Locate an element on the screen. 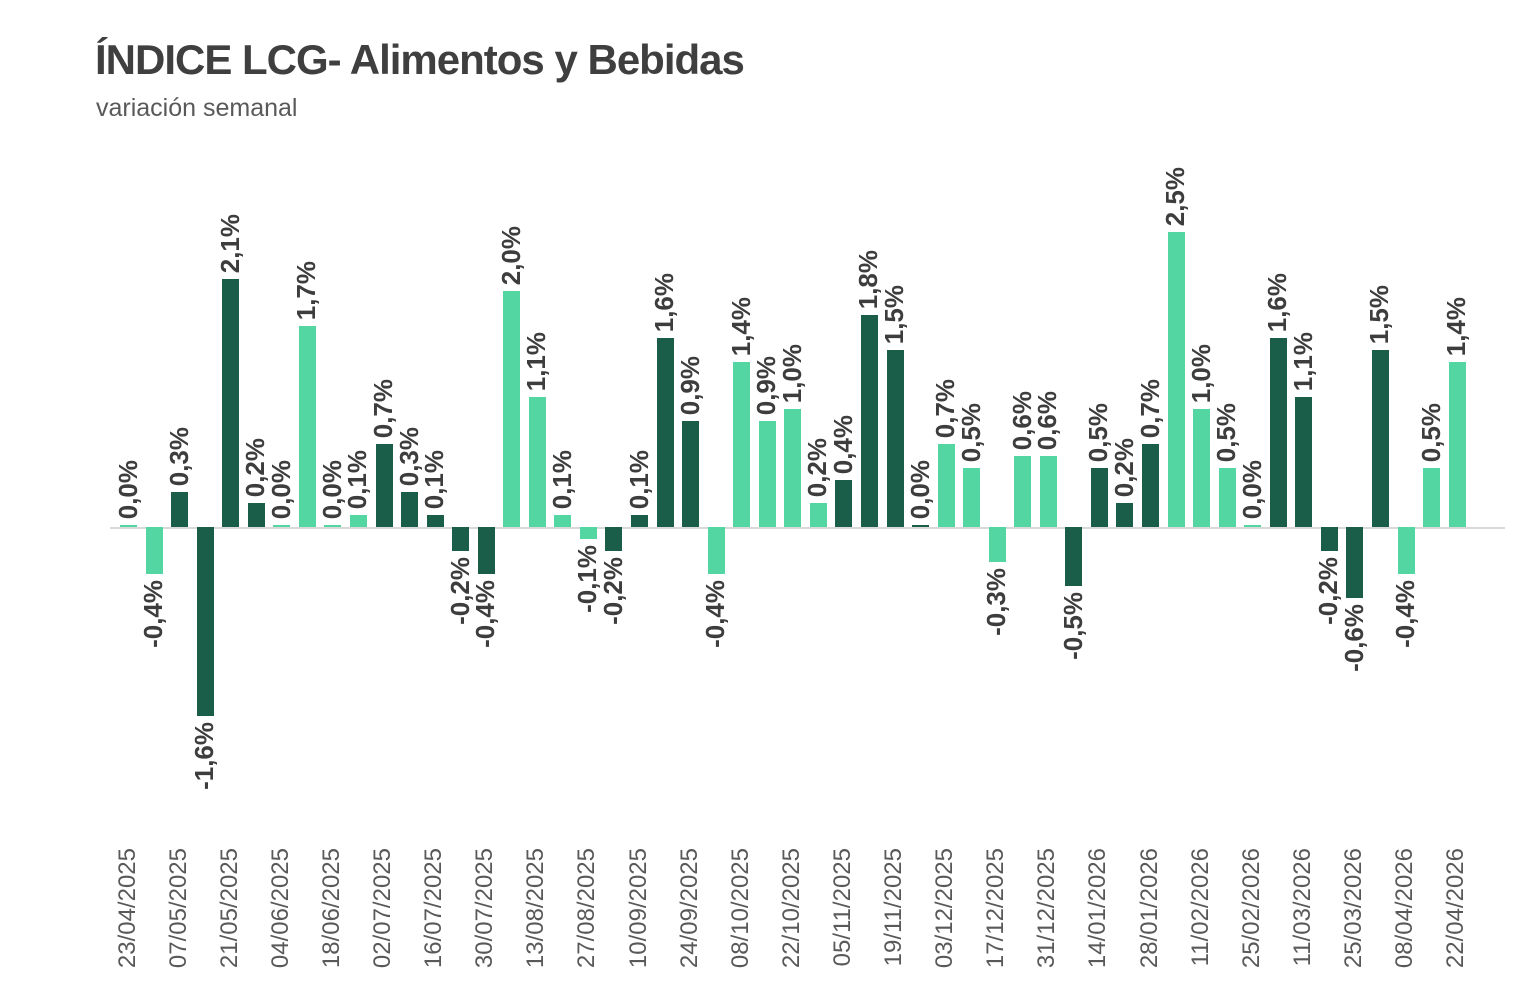 The height and width of the screenshot is (1002, 1536). bar-value-label: 0,4% is located at coordinates (842, 444).